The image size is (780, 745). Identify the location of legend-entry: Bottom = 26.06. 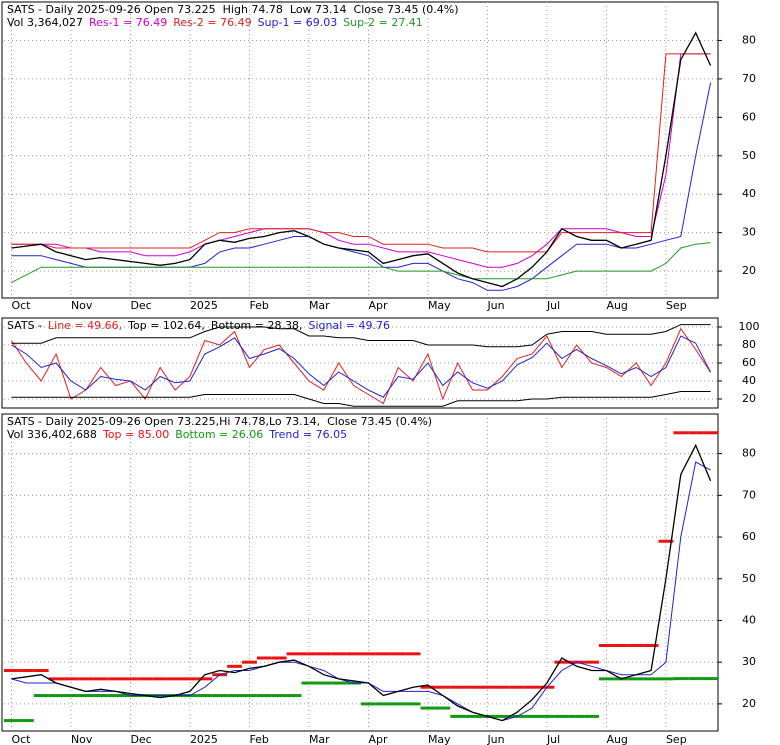
(219, 434).